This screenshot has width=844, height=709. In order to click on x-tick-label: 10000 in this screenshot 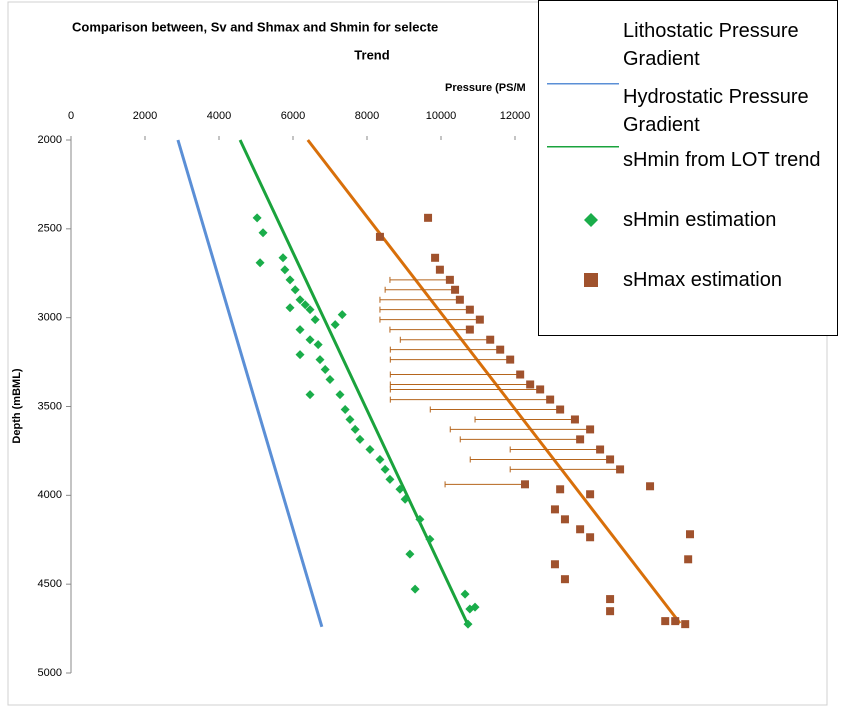, I will do `click(441, 116)`.